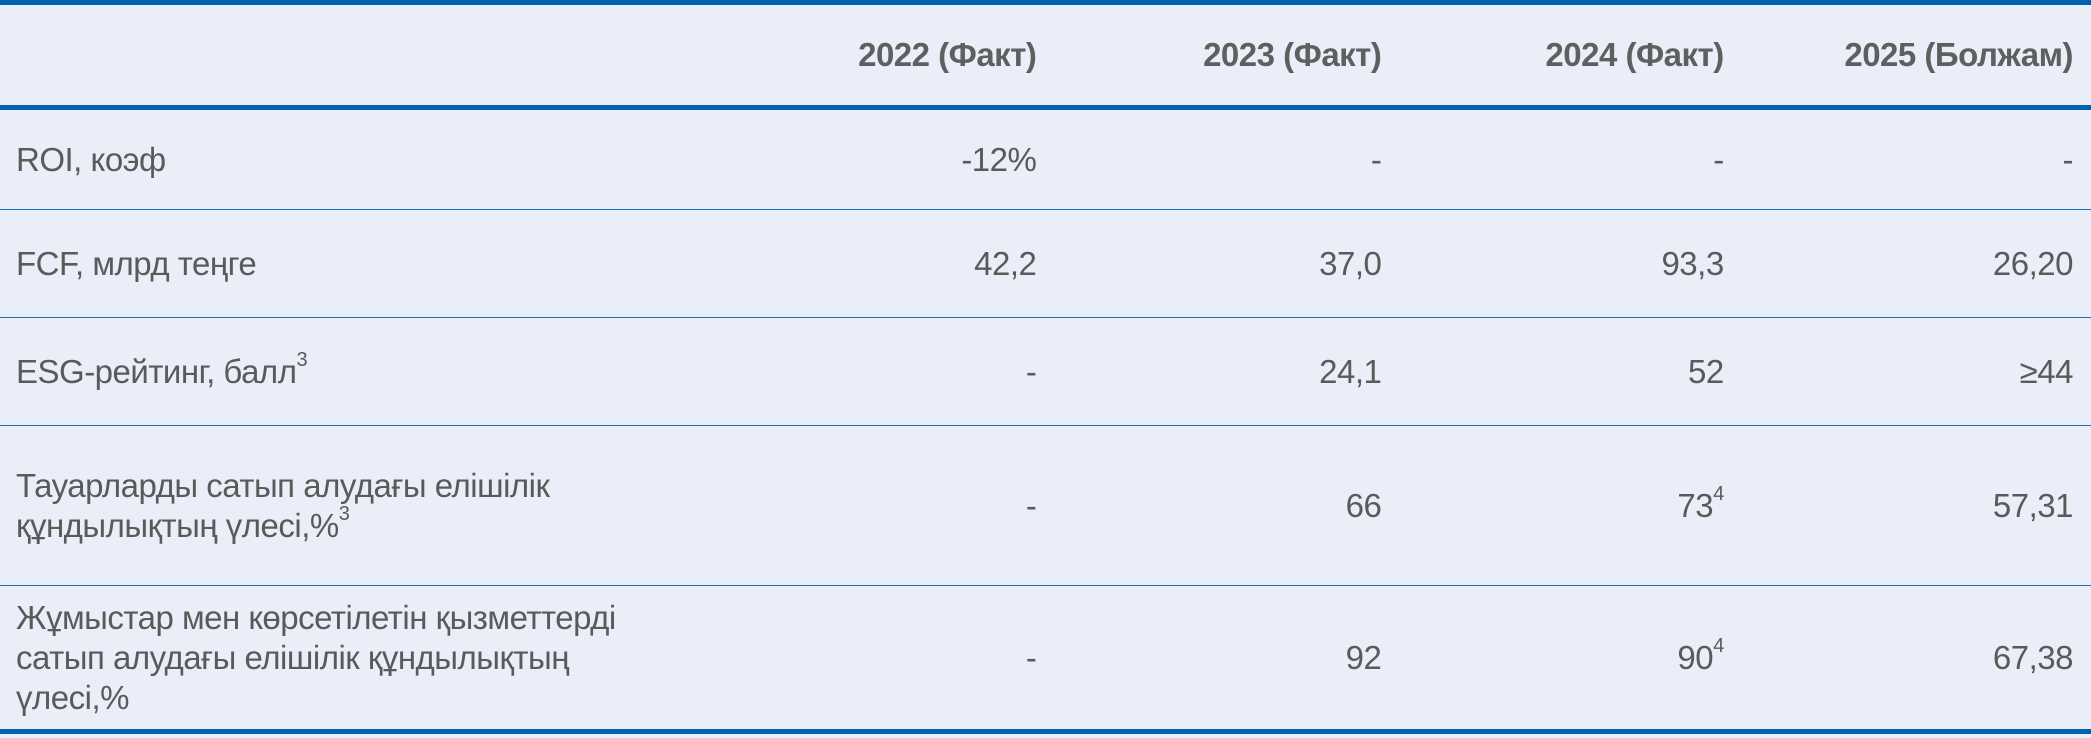 This screenshot has height=738, width=2091. What do you see at coordinates (1227, 56) in the screenshot?
I see `header-2023: 2023 (Факт)` at bounding box center [1227, 56].